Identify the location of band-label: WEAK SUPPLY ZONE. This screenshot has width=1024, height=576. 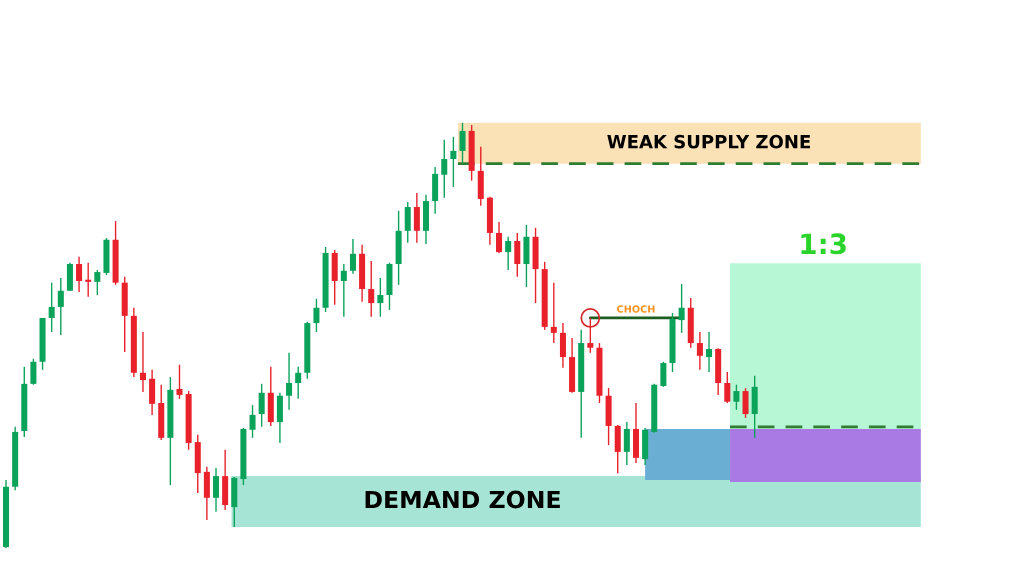
(708, 141).